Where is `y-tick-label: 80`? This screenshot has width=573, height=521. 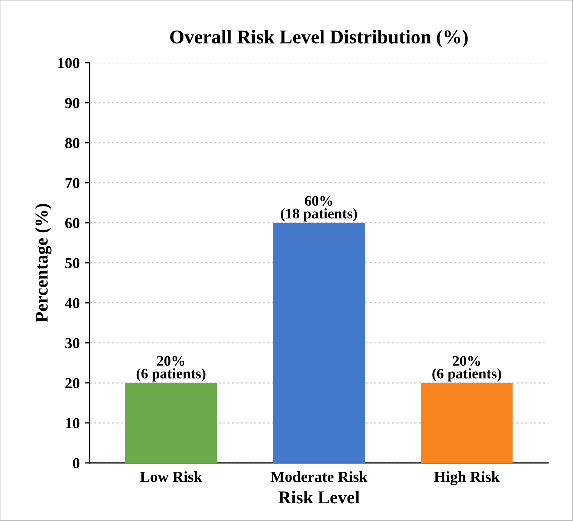 y-tick-label: 80 is located at coordinates (72, 143).